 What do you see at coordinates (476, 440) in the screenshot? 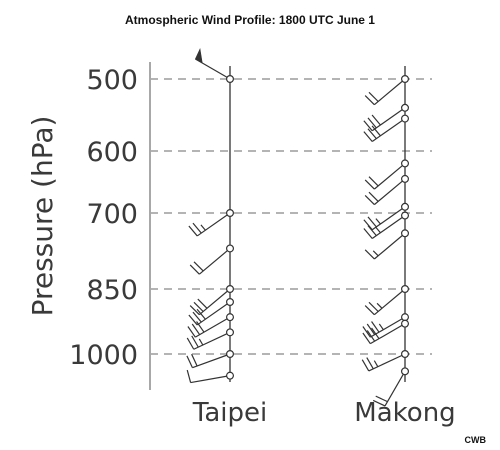
I see `credit-label: CWB` at bounding box center [476, 440].